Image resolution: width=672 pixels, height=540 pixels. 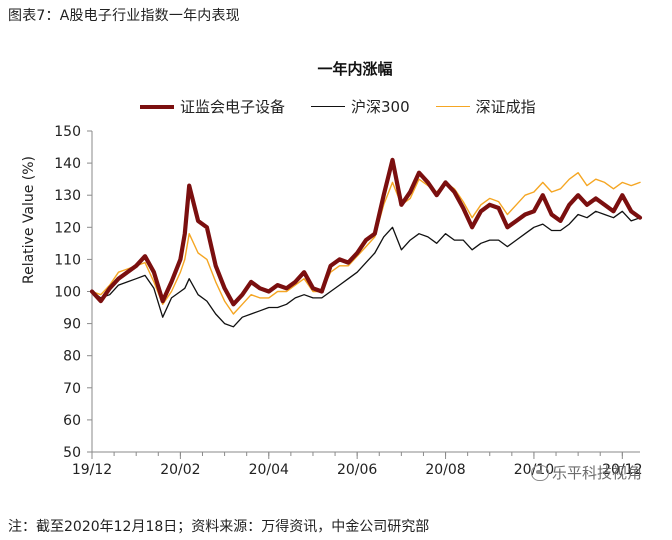 I want to click on x-tick-label: 19/12, so click(x=92, y=470).